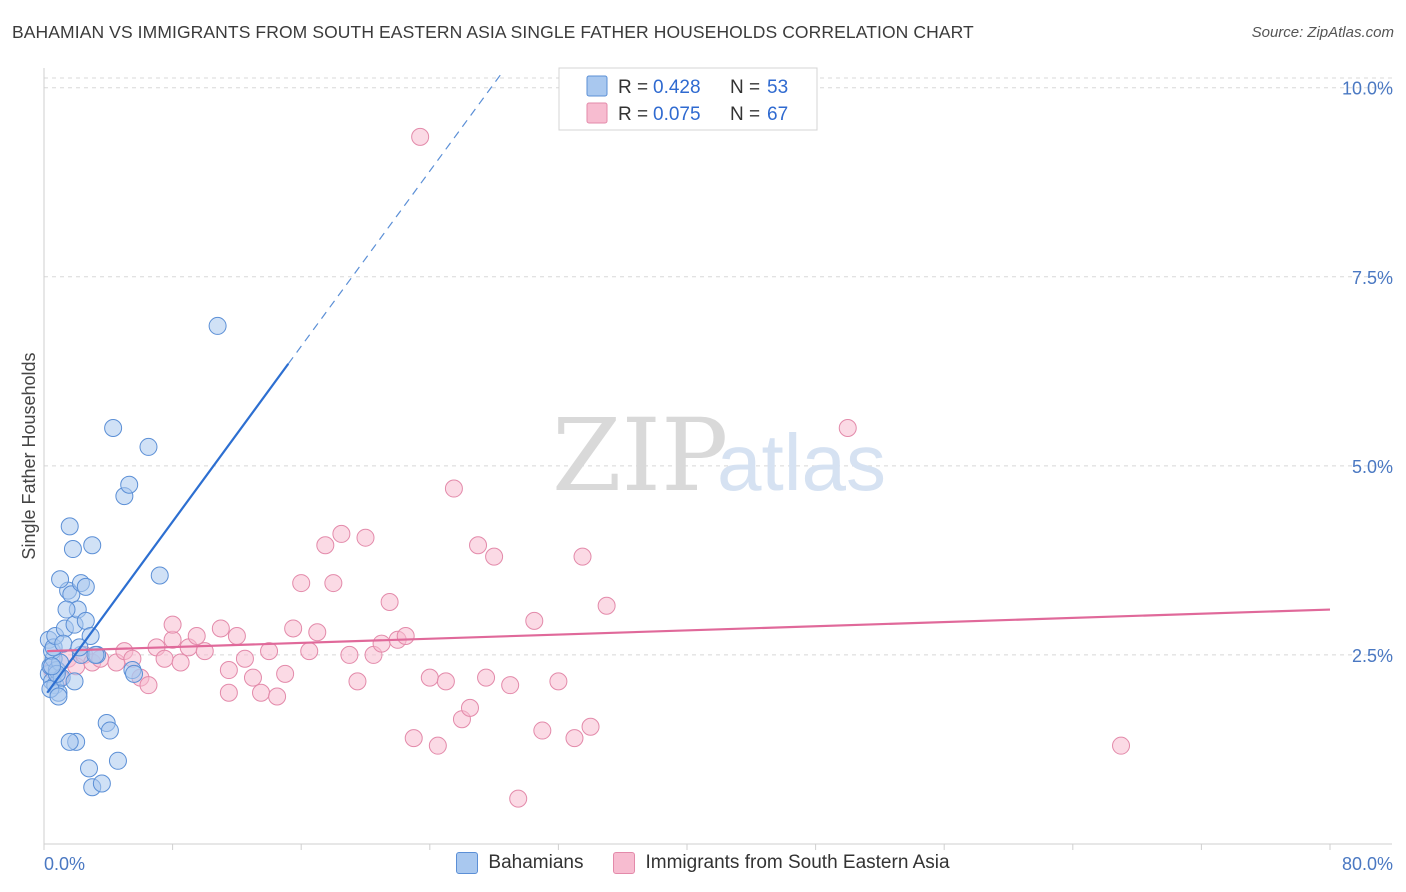 Image resolution: width=1406 pixels, height=892 pixels. I want to click on source-label: Source:, so click(1277, 32).